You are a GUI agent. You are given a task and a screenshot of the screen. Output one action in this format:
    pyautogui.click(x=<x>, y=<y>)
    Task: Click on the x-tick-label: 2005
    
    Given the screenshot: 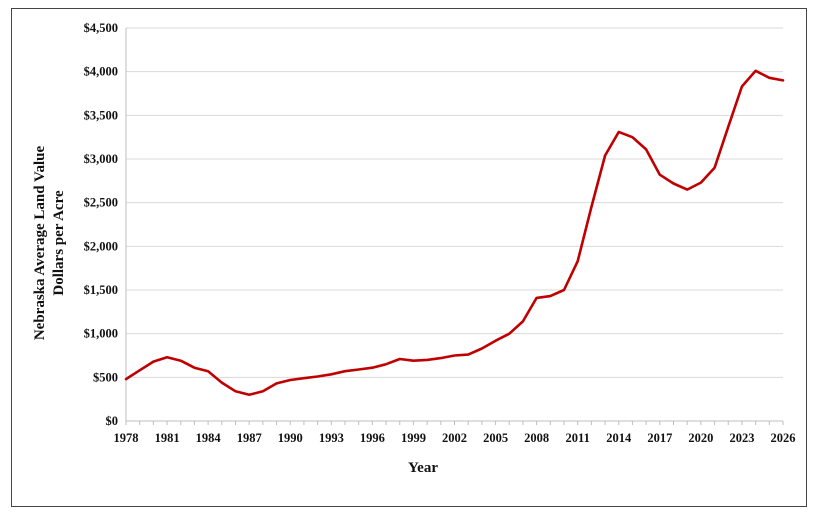 What is the action you would take?
    pyautogui.click(x=495, y=438)
    